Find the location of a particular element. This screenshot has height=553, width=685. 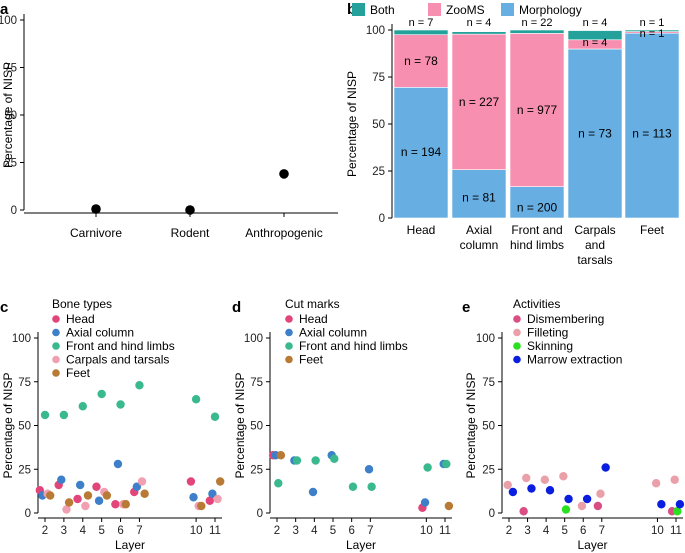

x-category-line: and is located at coordinates (595, 245).